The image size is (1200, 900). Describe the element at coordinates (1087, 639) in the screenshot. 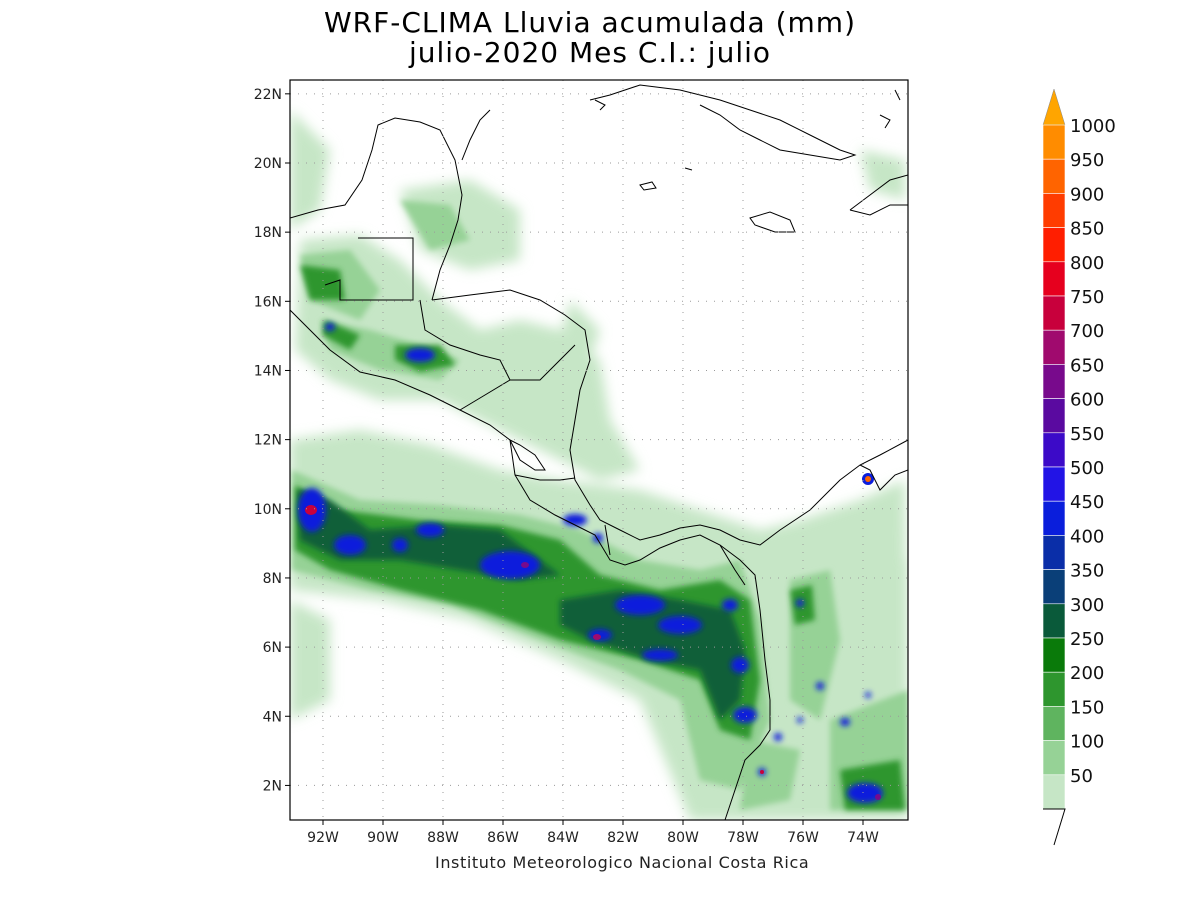

I see `colorbar-label: 250` at that location.